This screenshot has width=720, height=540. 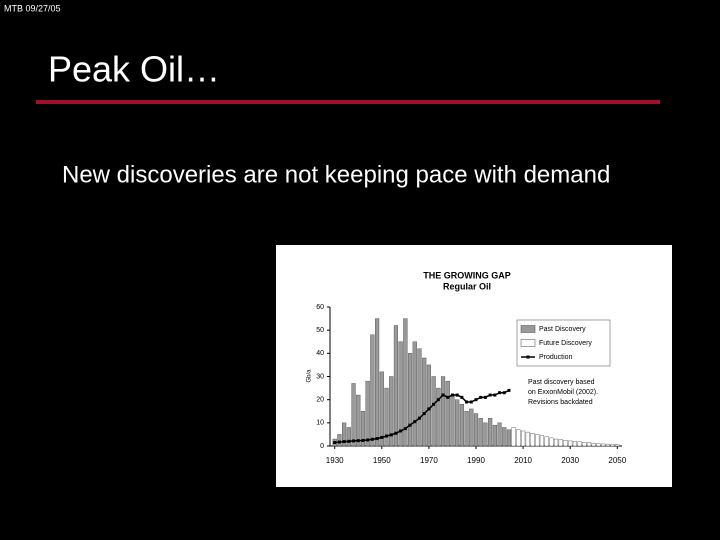 I want to click on x-tick-label: 2050, so click(x=617, y=460).